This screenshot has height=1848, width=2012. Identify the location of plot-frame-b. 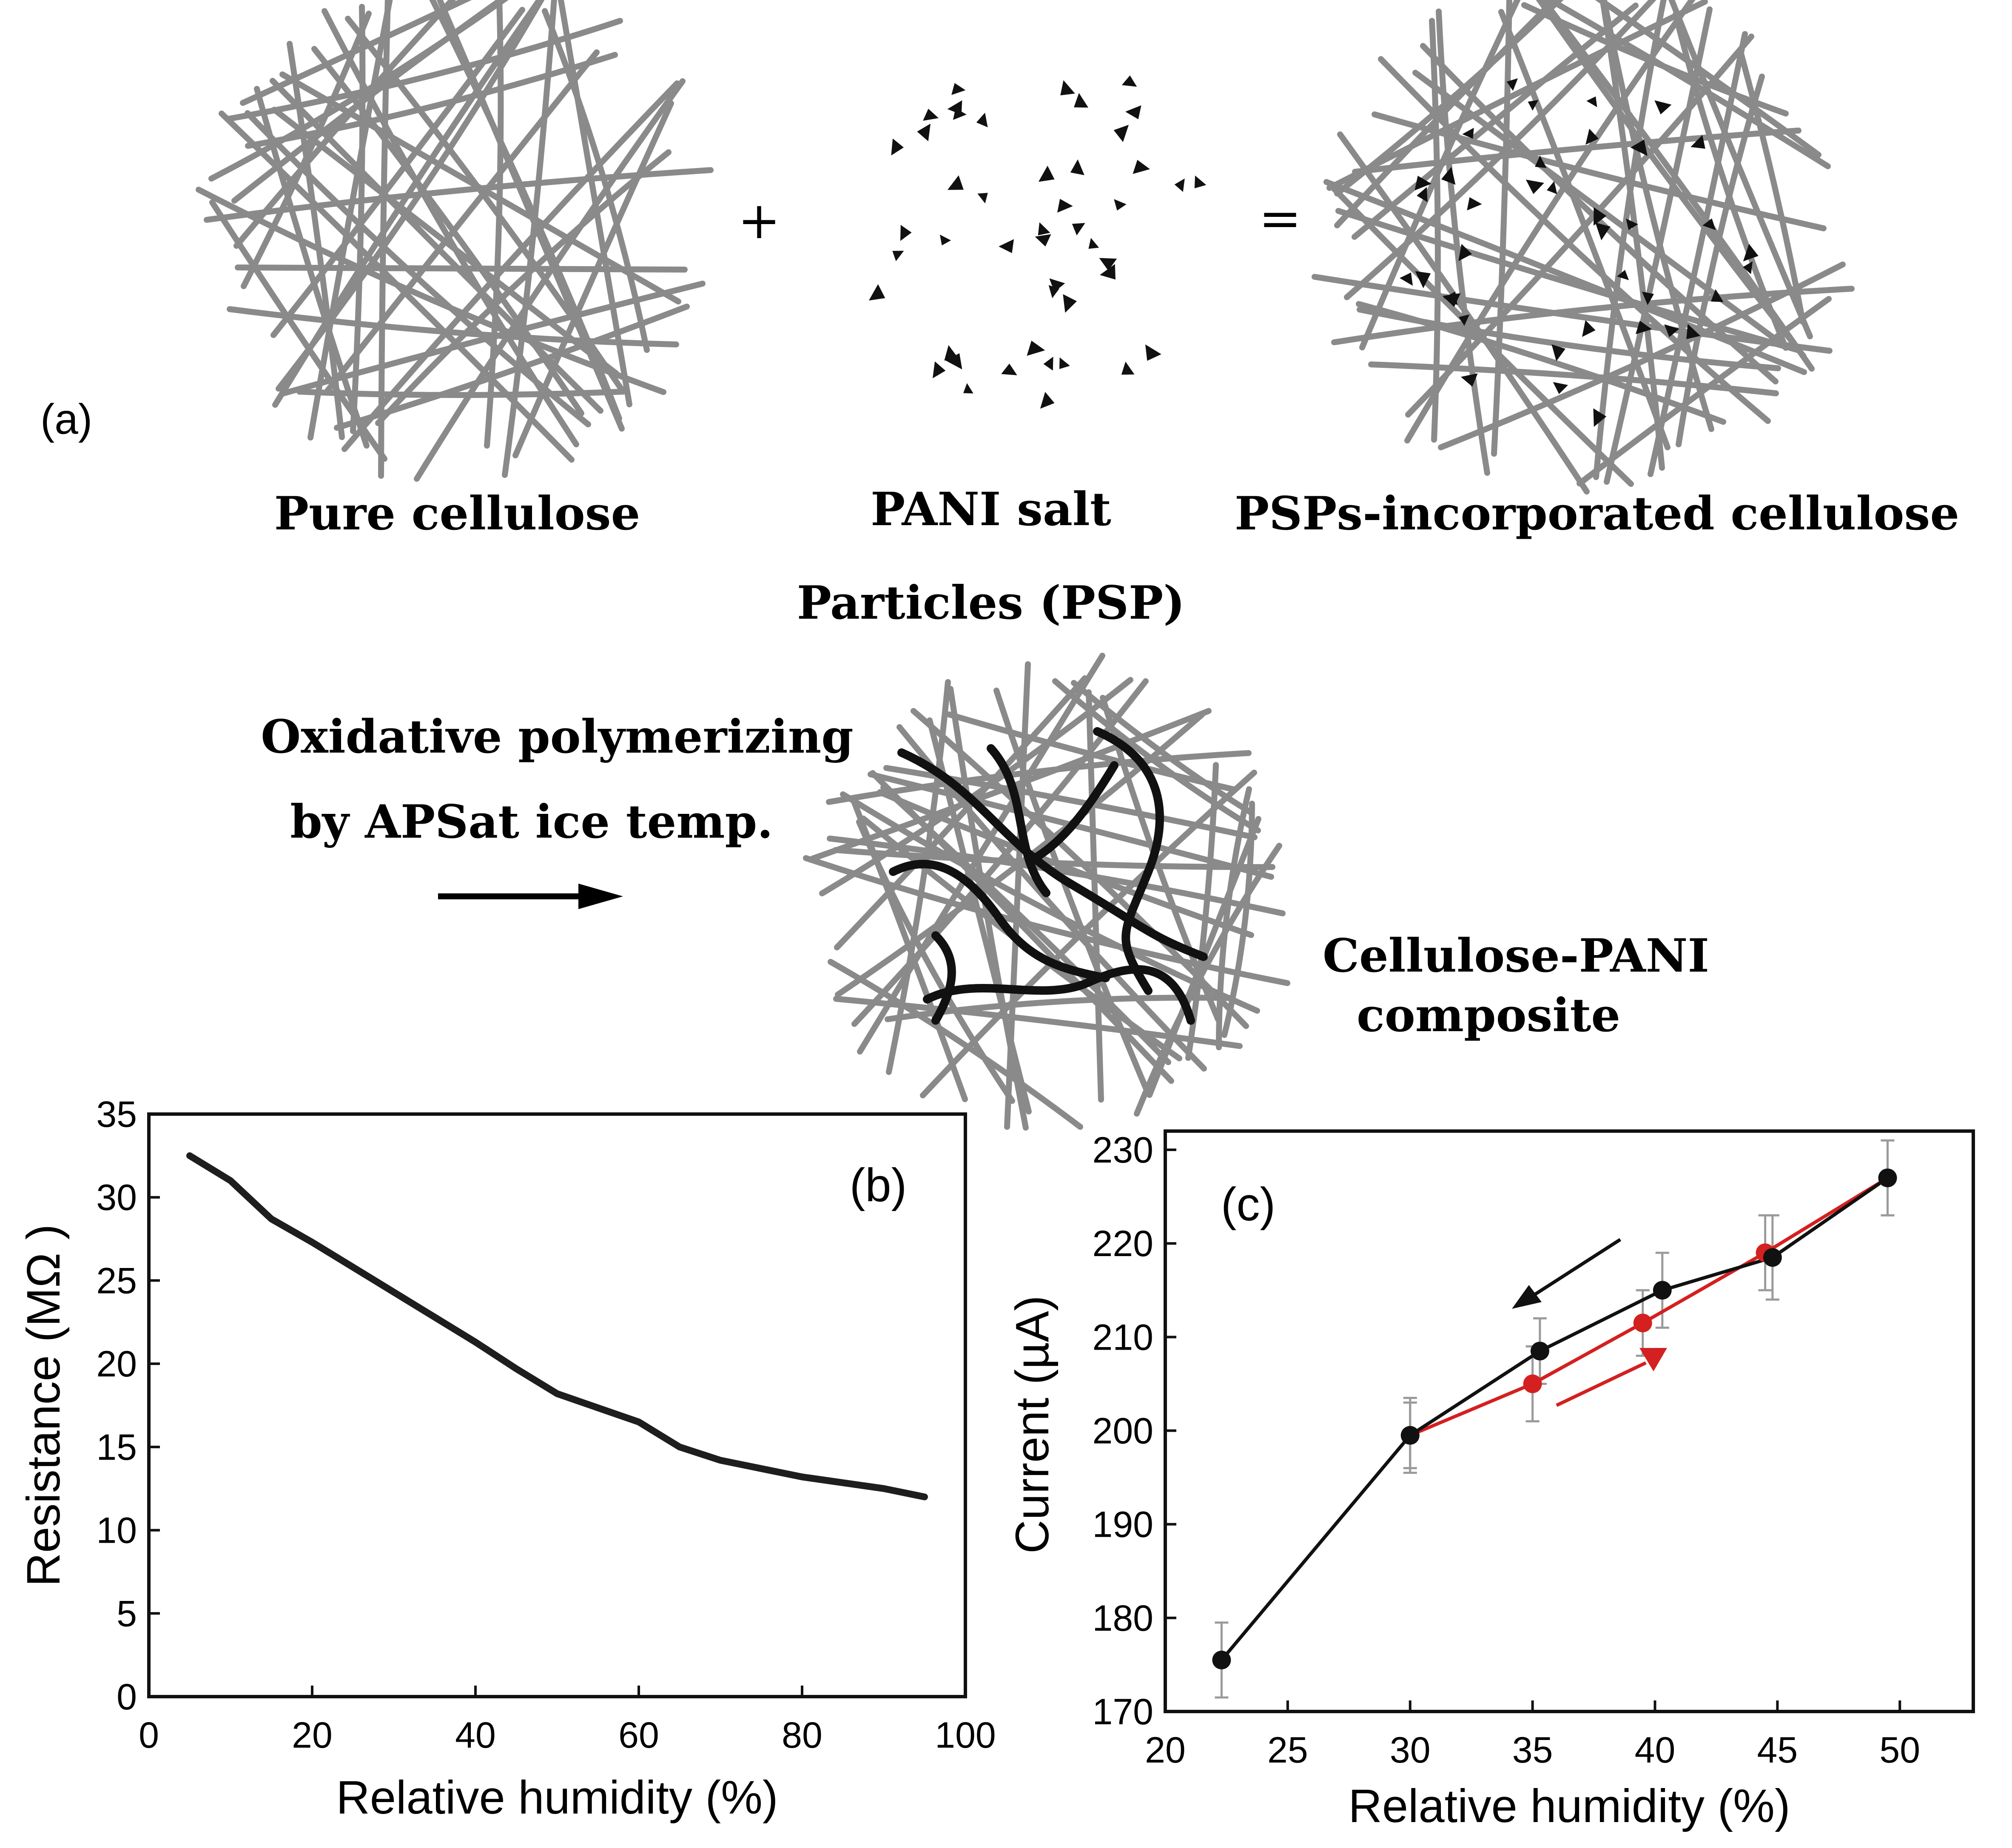
(557, 1405).